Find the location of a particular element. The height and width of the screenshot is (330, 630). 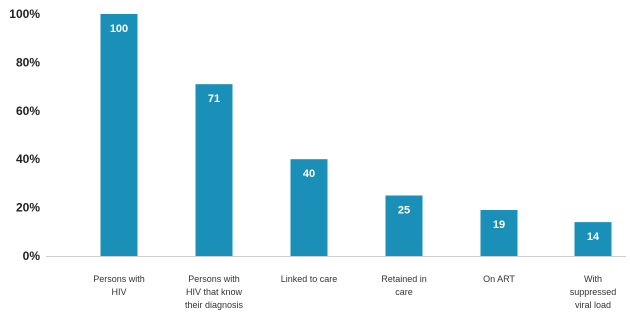

y-tick-label: 40% is located at coordinates (28, 159).